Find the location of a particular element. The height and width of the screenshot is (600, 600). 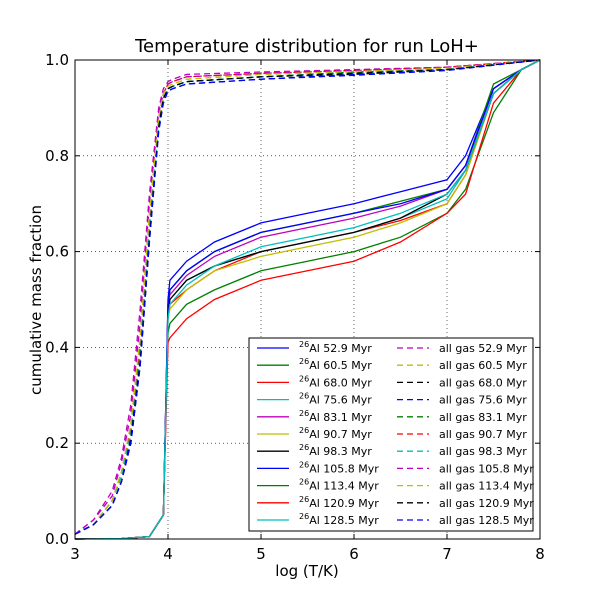

legend-gas-label: all gas 113.4 Myr is located at coordinates (486, 486).